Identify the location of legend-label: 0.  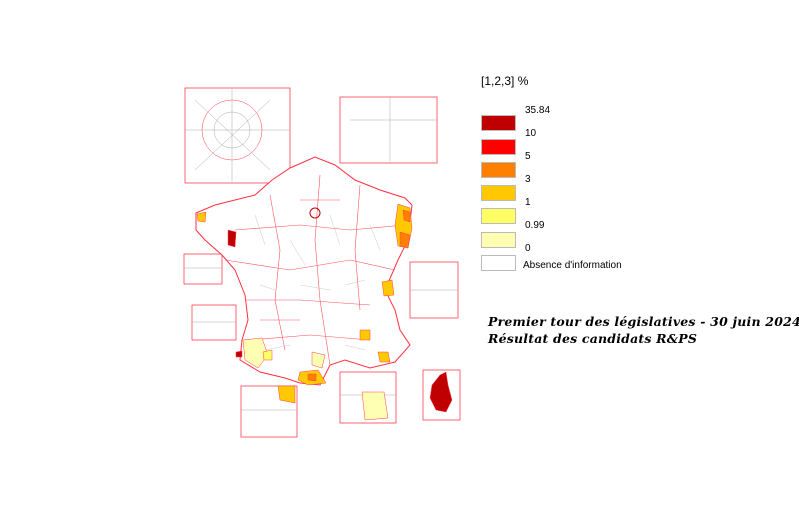
(528, 248).